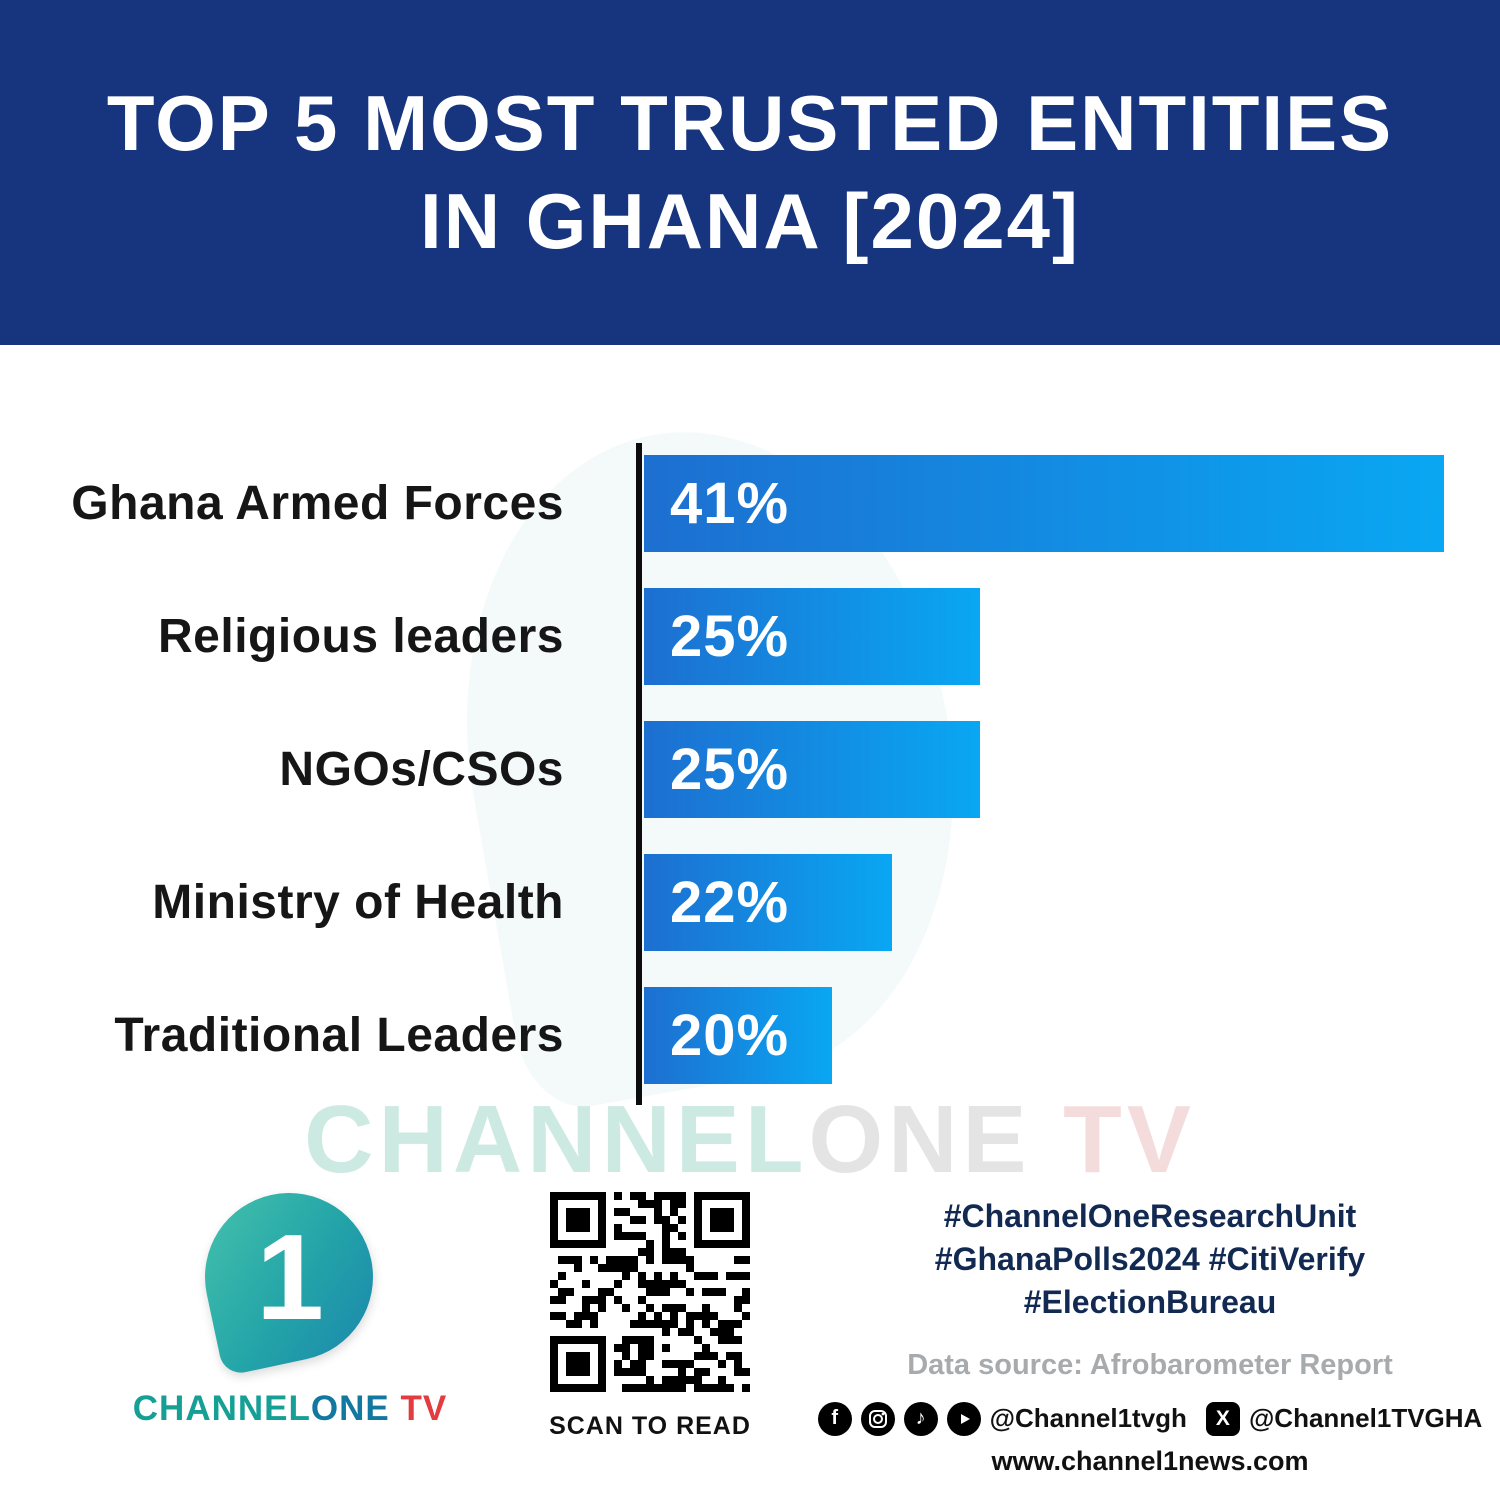 The image size is (1500, 1500). Describe the element at coordinates (1222, 1418) in the screenshot. I see `x-twitter-icon: X` at that location.